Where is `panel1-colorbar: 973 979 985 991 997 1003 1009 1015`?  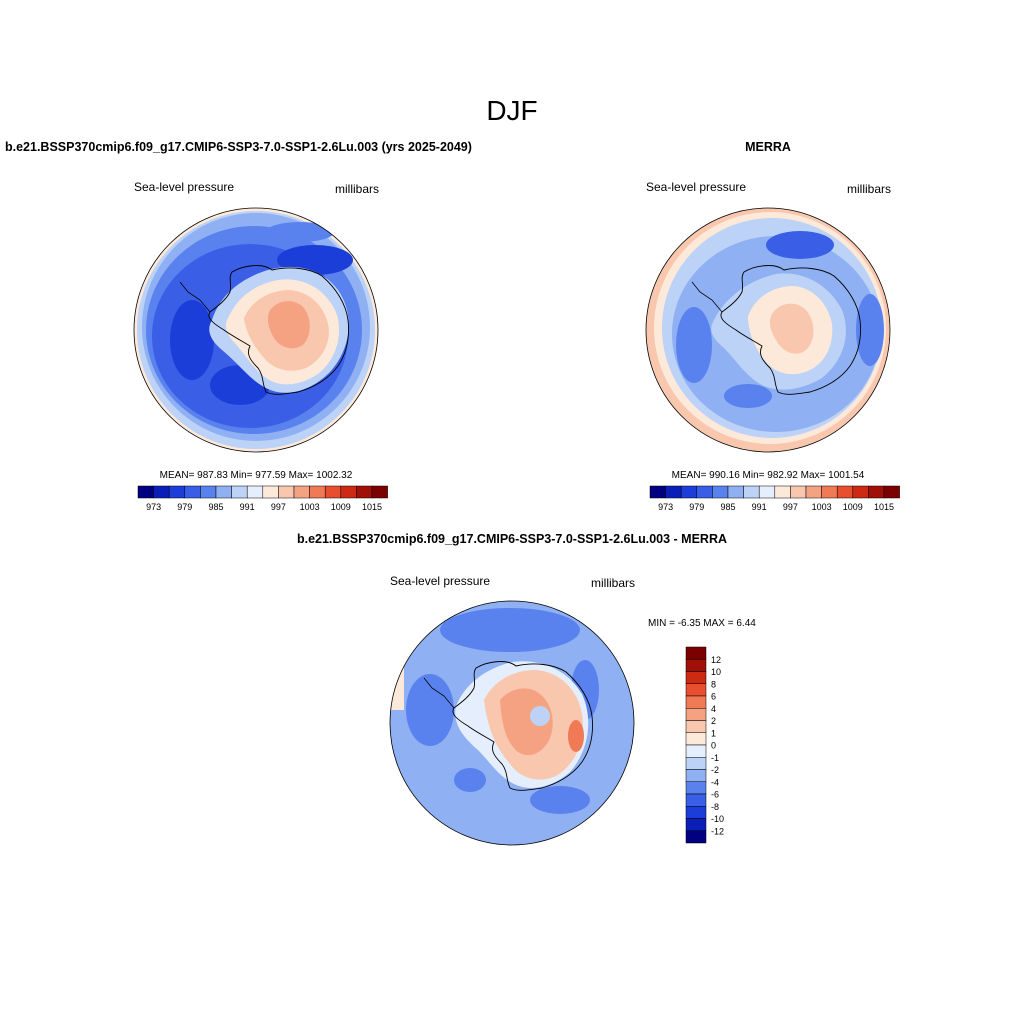 panel1-colorbar: 973 979 985 991 997 1003 1009 1015 is located at coordinates (262, 498).